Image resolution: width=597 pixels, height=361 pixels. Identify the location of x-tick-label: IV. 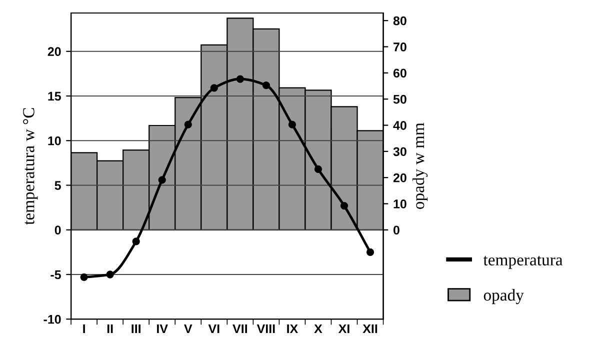
(162, 329).